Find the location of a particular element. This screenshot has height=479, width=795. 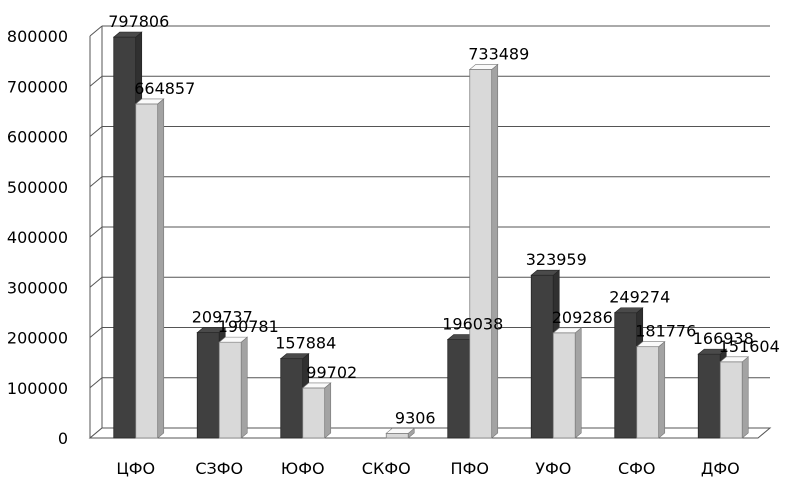

floor-plane is located at coordinates (430, 433).